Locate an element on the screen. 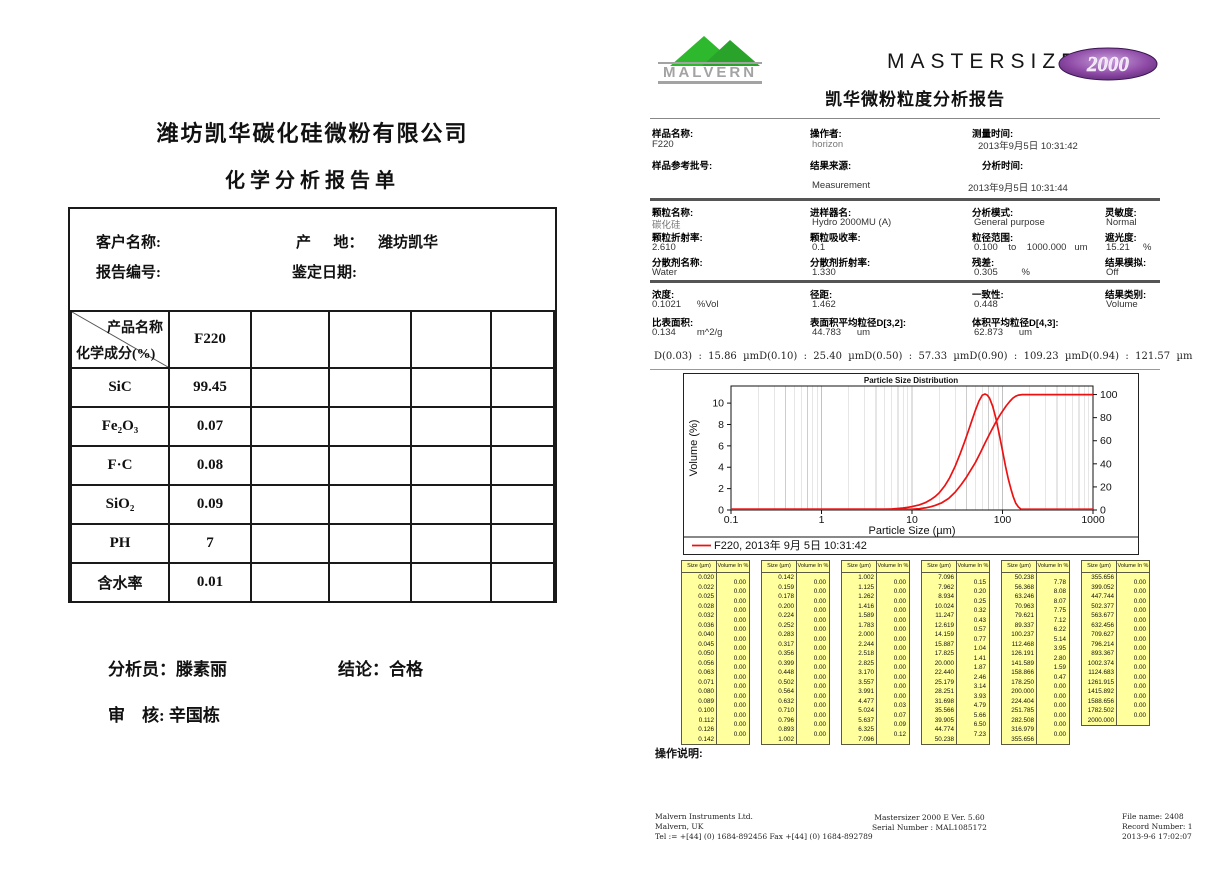 Image resolution: width=1230 pixels, height=870 pixels. size-cell: 0.025 is located at coordinates (706, 596).